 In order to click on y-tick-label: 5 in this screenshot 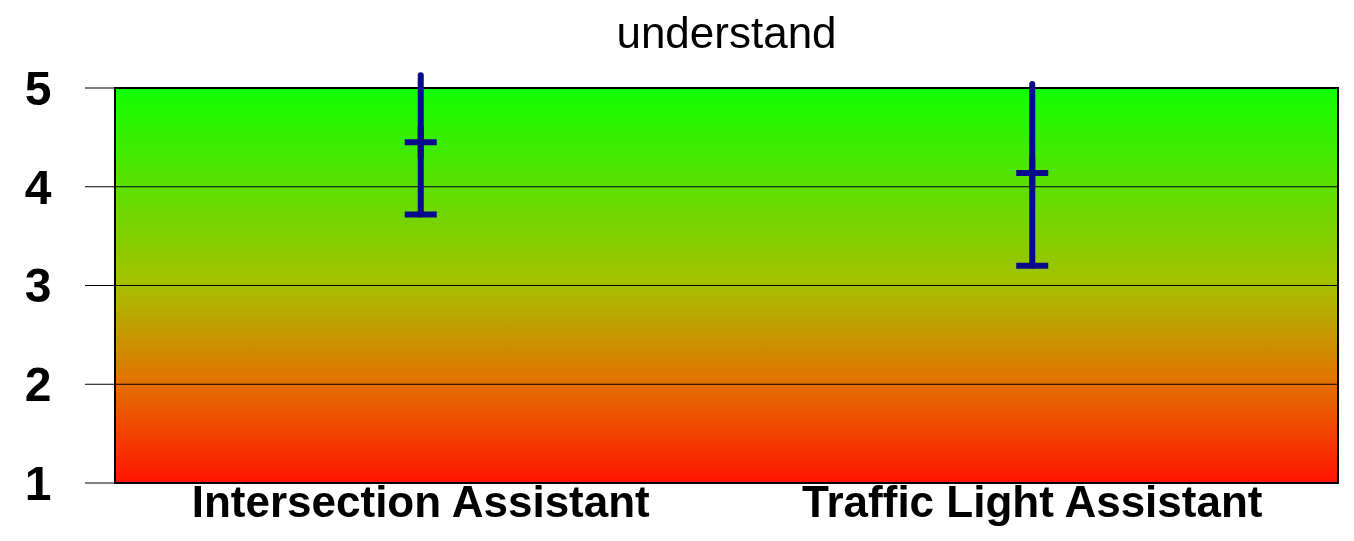, I will do `click(38, 88)`.